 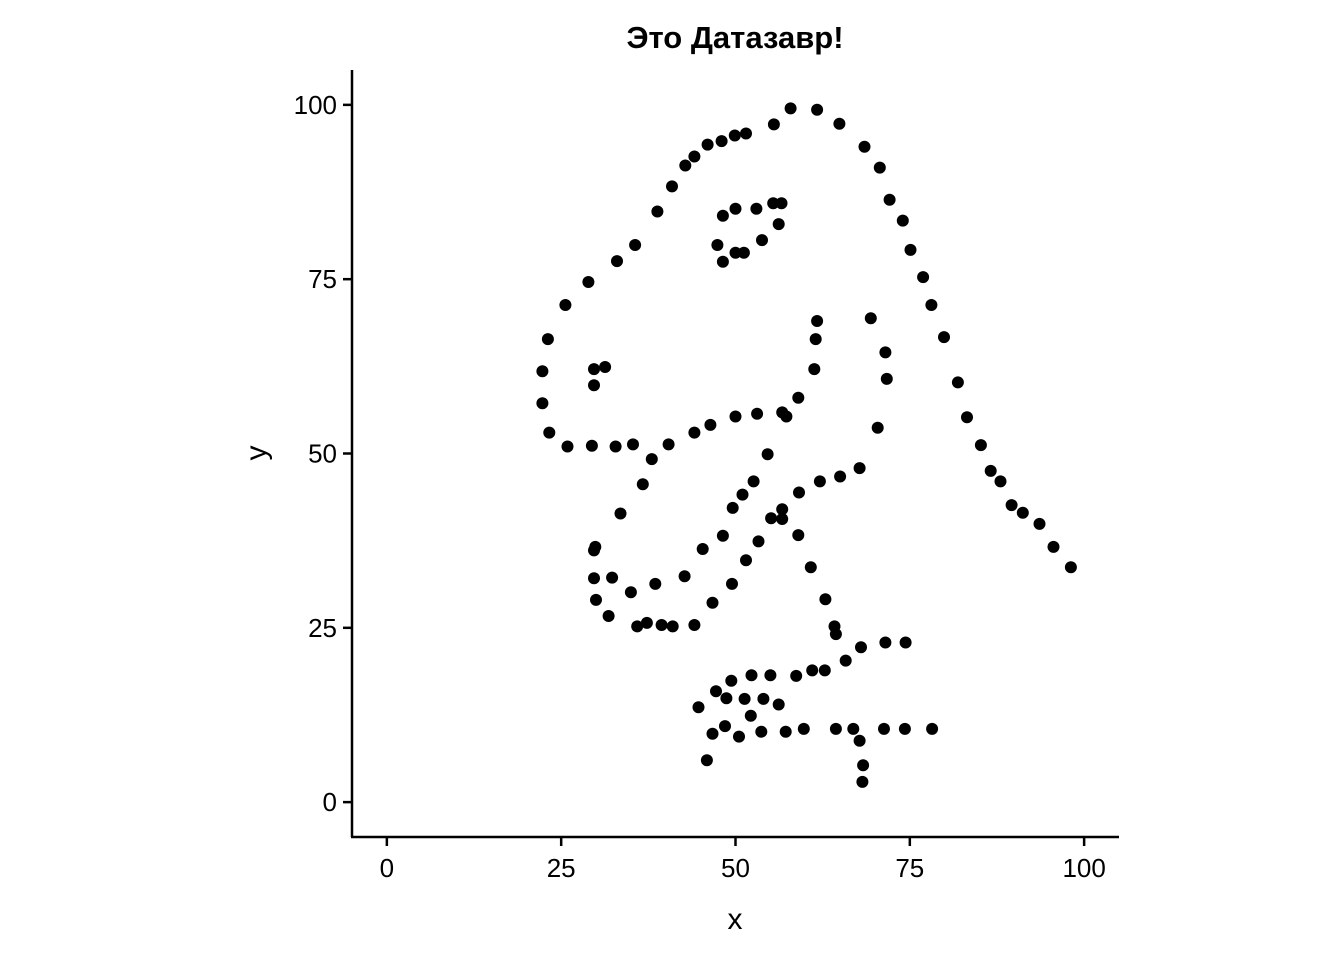 What do you see at coordinates (734, 37) in the screenshot?
I see `chart-title: Это Датазавр!` at bounding box center [734, 37].